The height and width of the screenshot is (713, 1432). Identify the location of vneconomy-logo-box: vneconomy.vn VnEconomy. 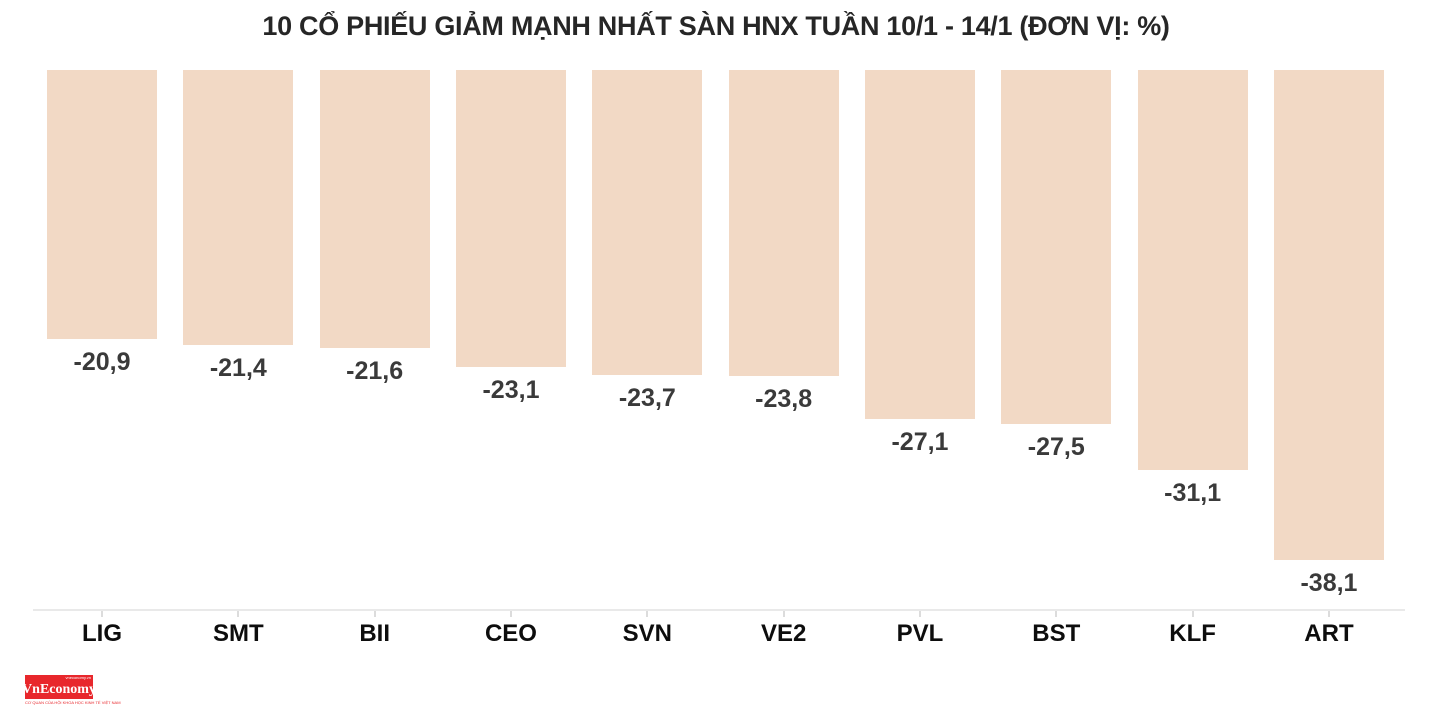
(59, 687).